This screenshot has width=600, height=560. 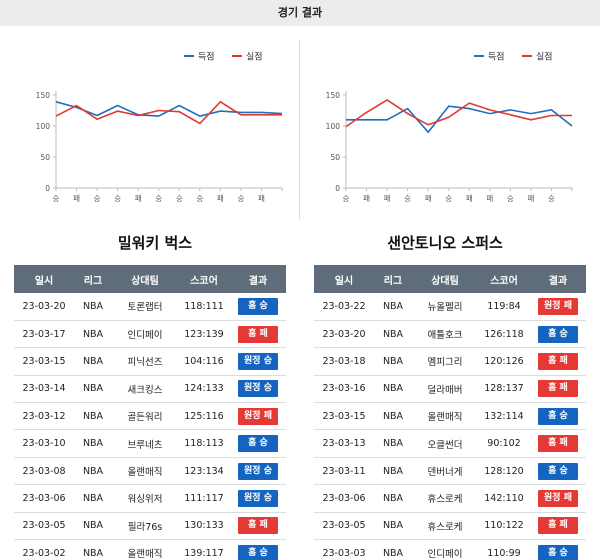 I want to click on cell-opponent: 골든워리, so click(x=145, y=416).